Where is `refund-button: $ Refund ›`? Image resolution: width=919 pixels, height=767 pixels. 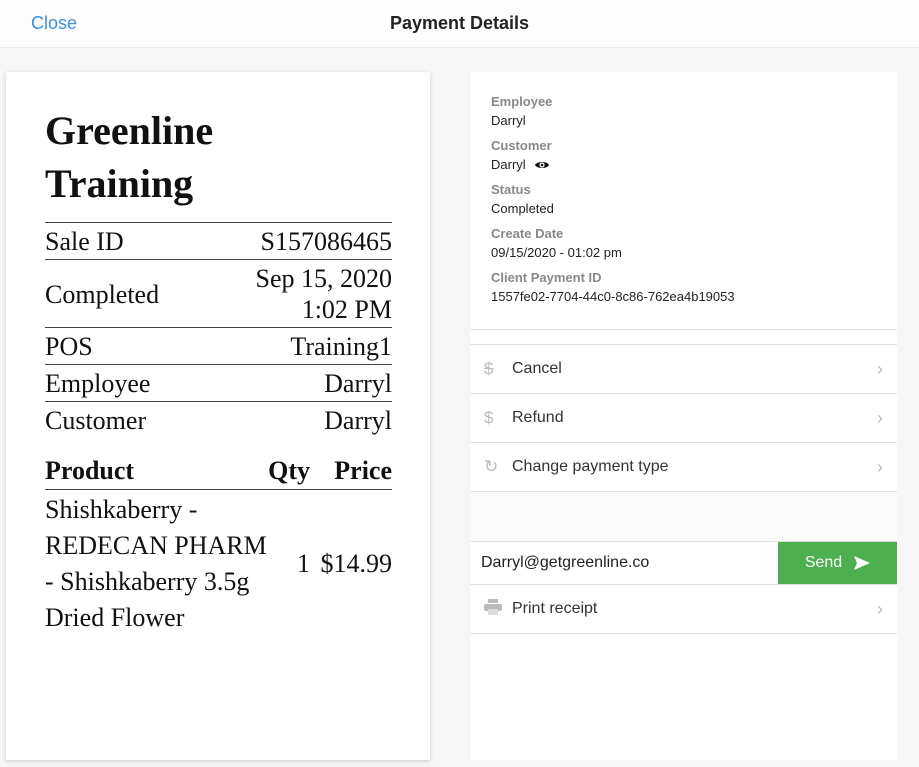 refund-button: $ Refund › is located at coordinates (683, 417).